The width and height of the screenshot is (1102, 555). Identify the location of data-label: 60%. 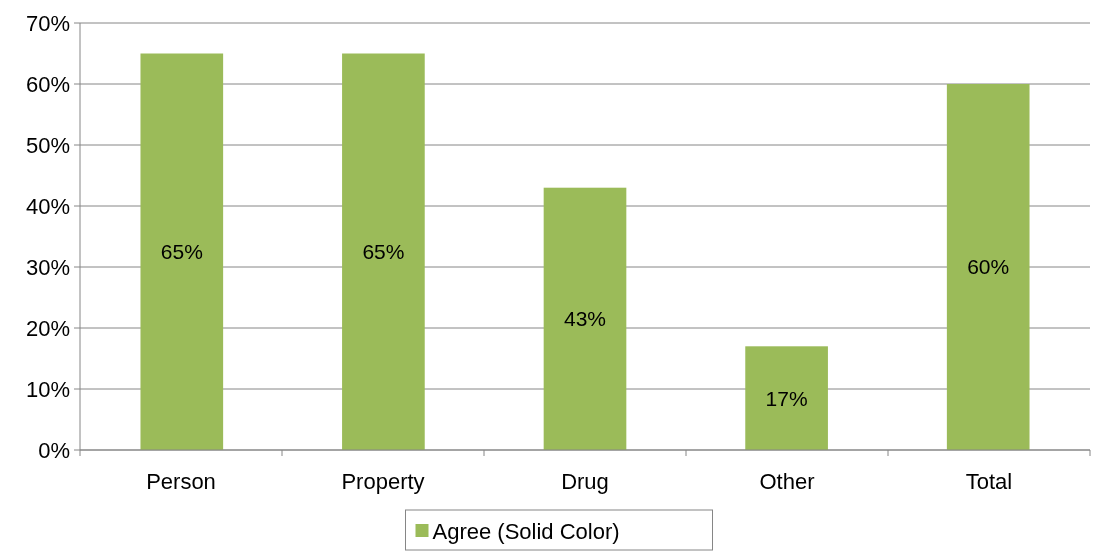
(988, 267).